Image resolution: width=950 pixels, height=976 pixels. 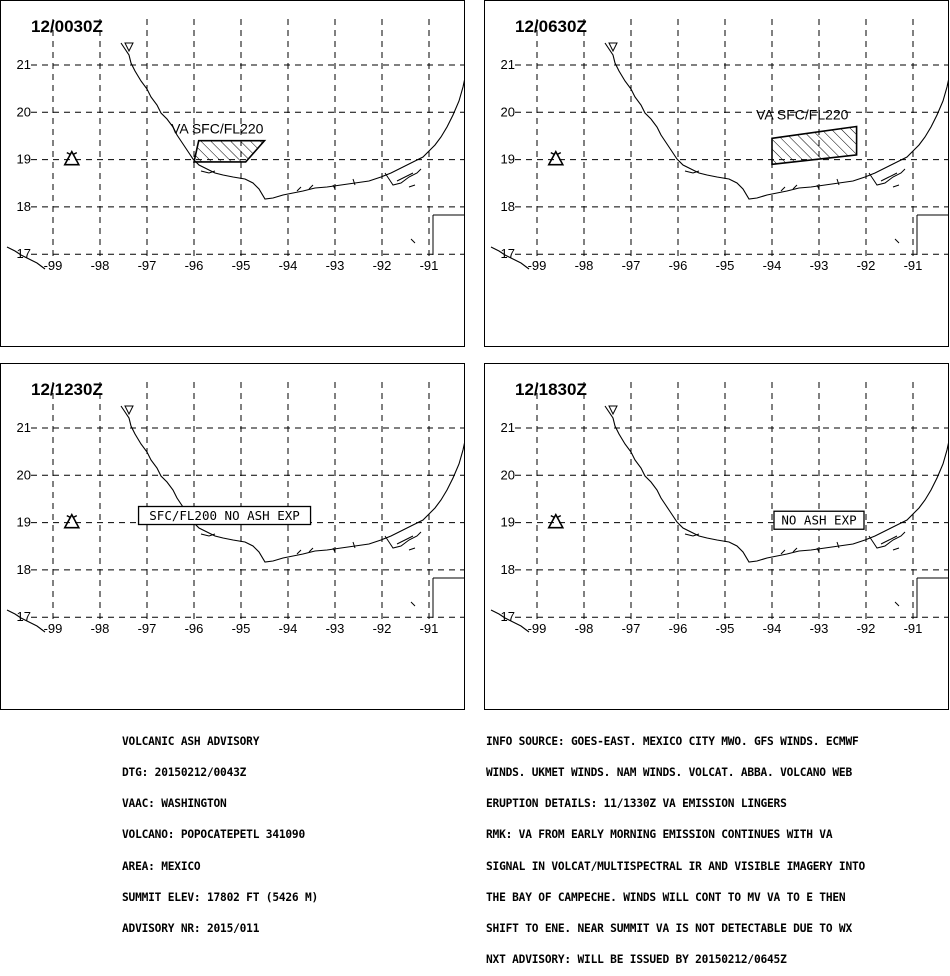 What do you see at coordinates (191, 741) in the screenshot?
I see `advisory-line: VOLCANIC ASH ADVISORY` at bounding box center [191, 741].